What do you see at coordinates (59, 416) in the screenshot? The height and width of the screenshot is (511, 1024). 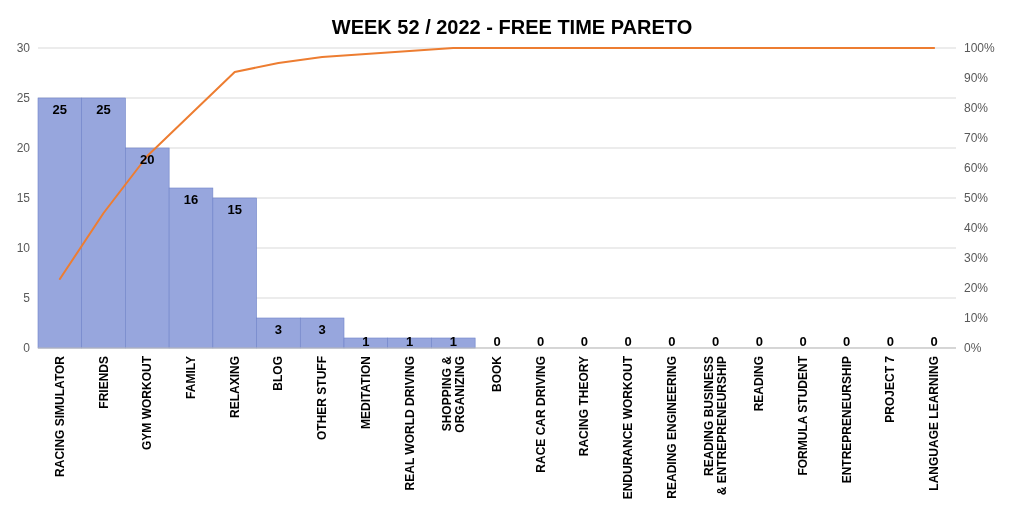 I see `x-tick-label: RACING SIMULATOR` at bounding box center [59, 416].